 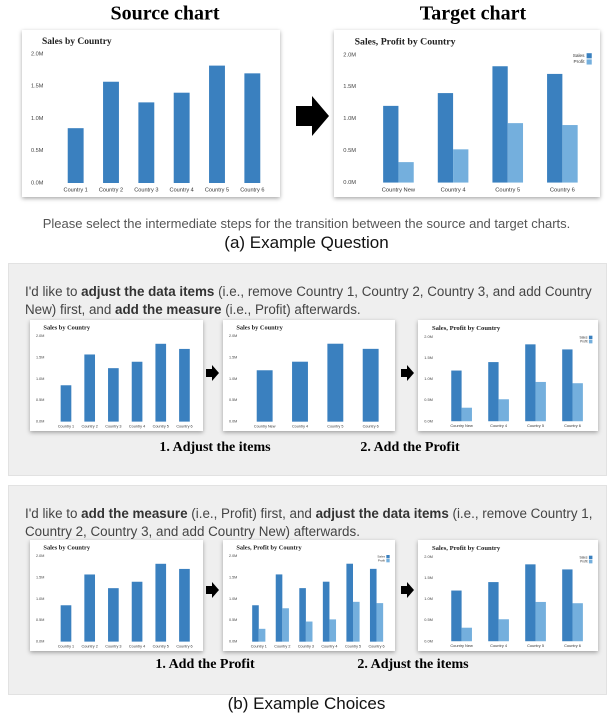 I want to click on source-heading: Source chart, so click(x=164, y=14).